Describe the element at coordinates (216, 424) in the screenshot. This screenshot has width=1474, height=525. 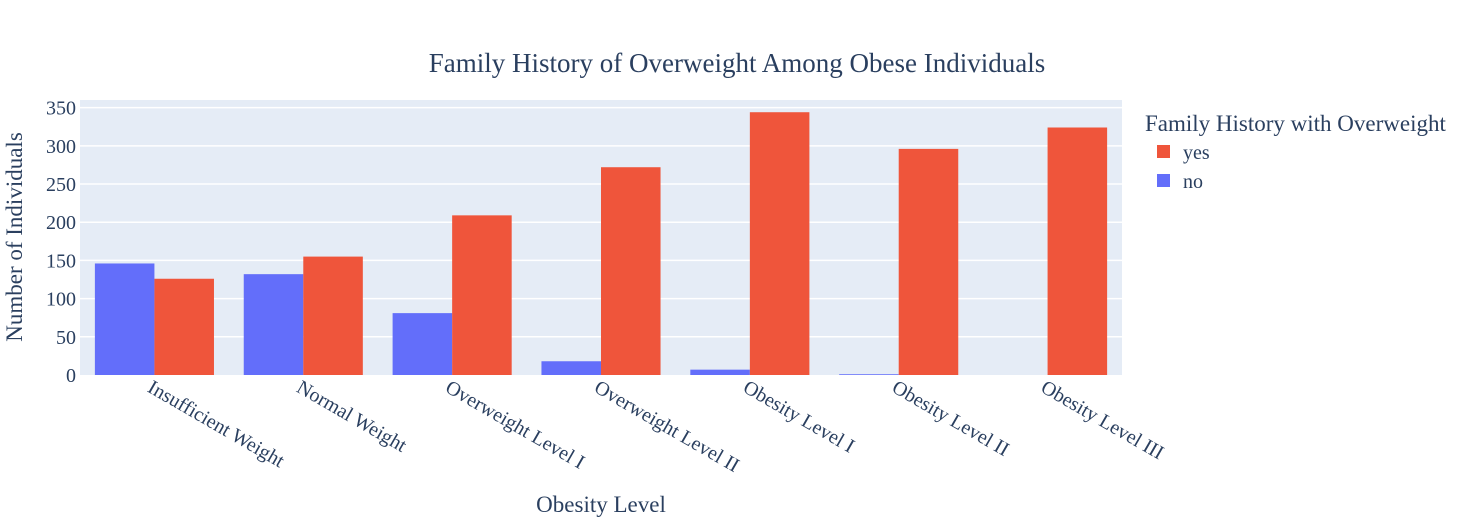
I see `x-tick-label: Insufficient Weight` at that location.